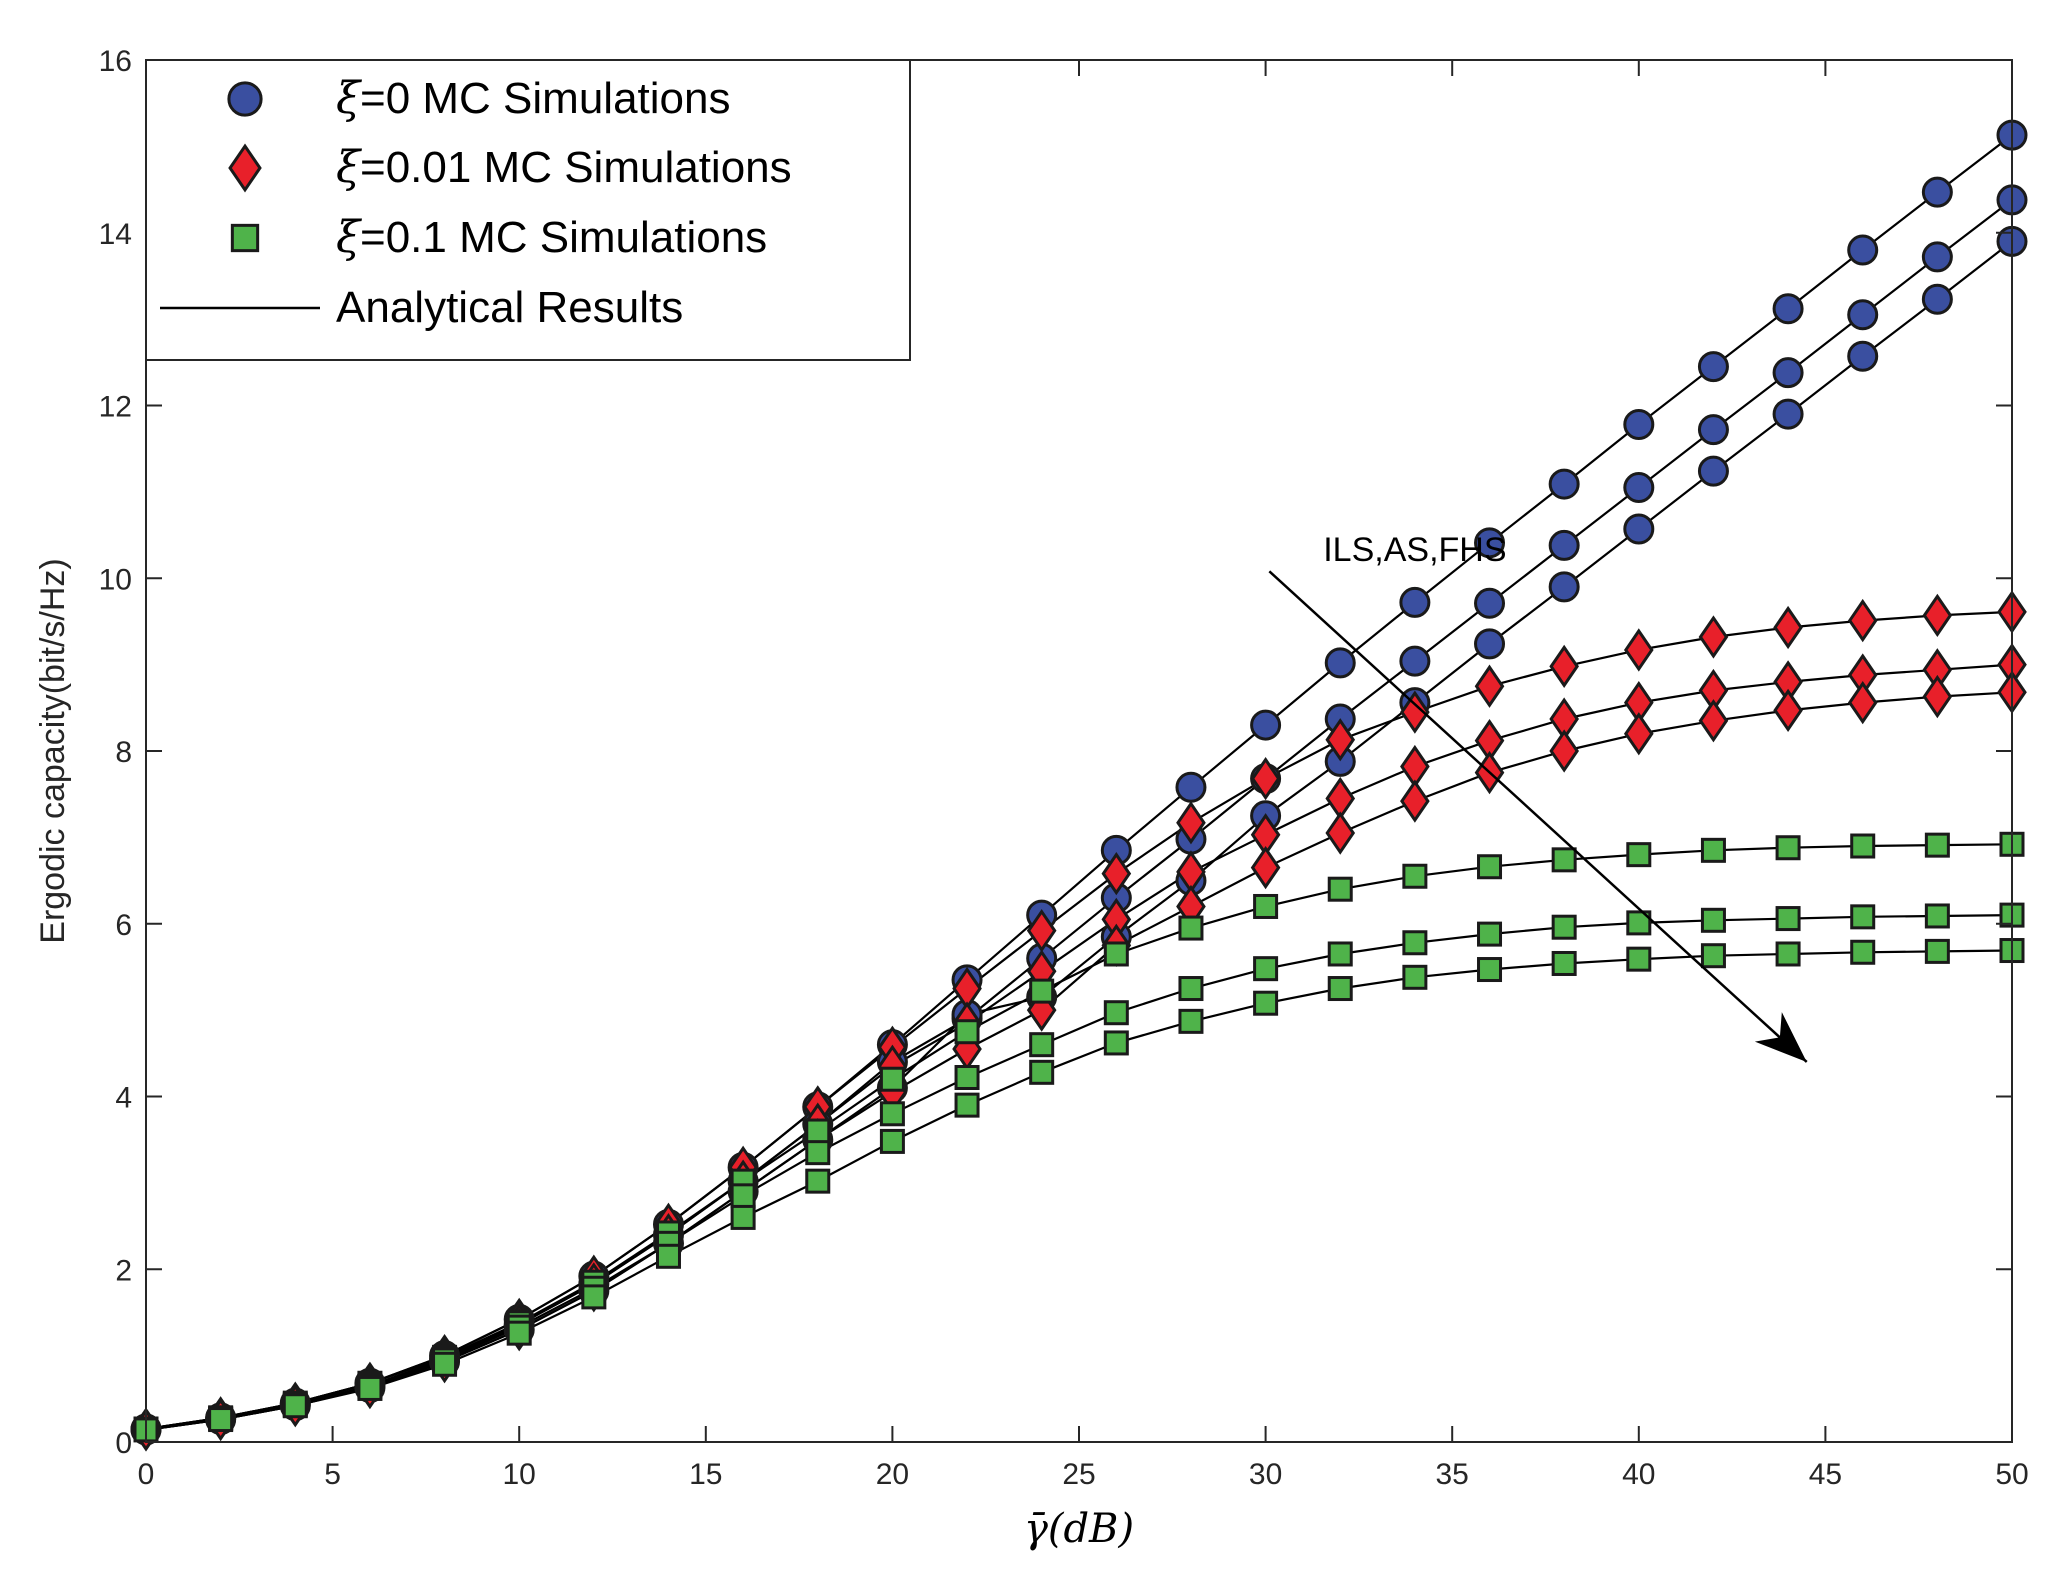 The height and width of the screenshot is (1577, 2059). Describe the element at coordinates (892, 1474) in the screenshot. I see `x-tick-label: 20` at that location.